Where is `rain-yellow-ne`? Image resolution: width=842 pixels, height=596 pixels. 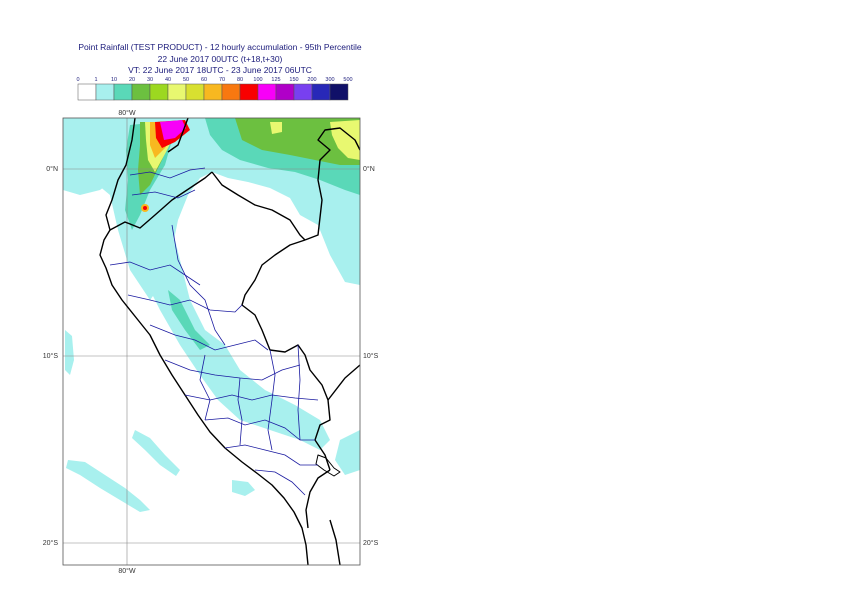 rain-yellow-ne is located at coordinates (345, 140).